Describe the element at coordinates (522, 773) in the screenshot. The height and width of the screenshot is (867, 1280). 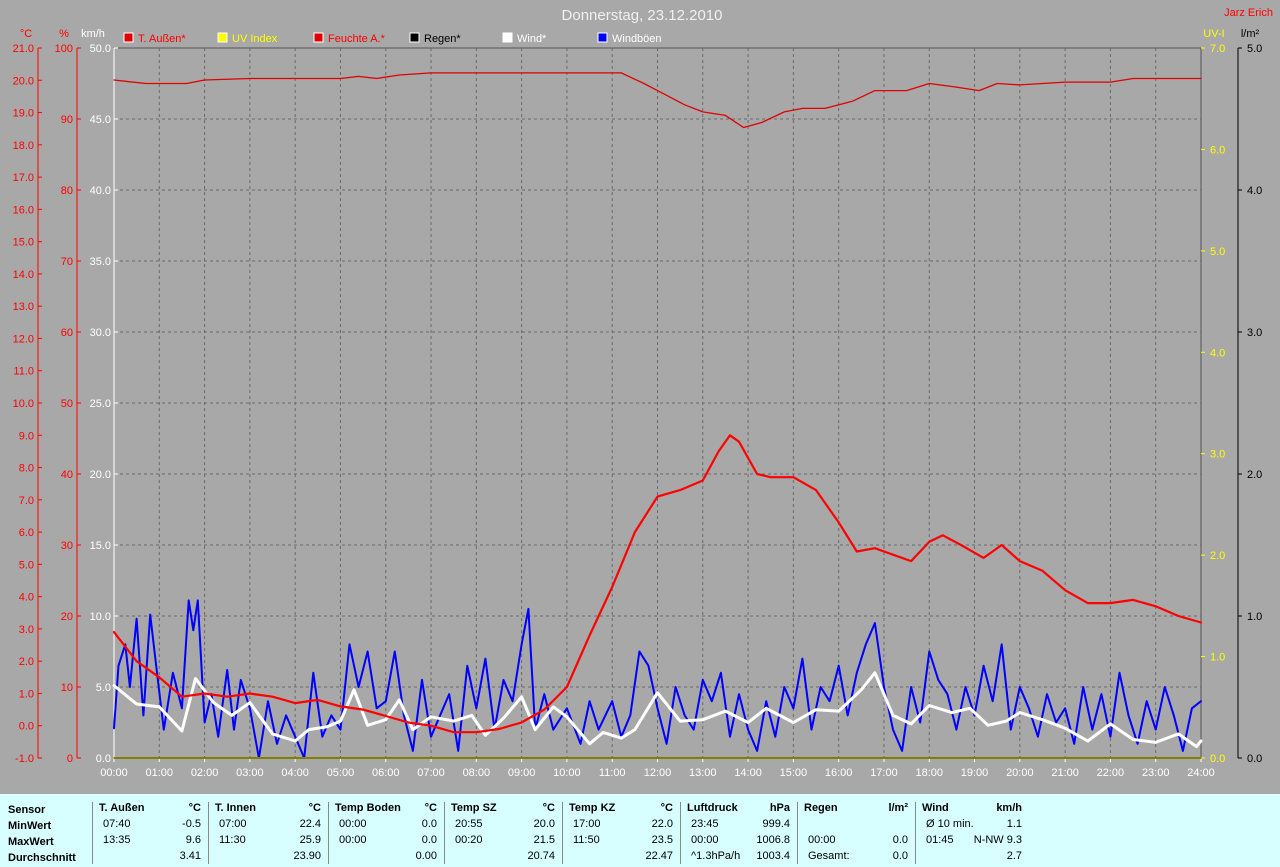
I see `time-tick-label: 09:00` at that location.